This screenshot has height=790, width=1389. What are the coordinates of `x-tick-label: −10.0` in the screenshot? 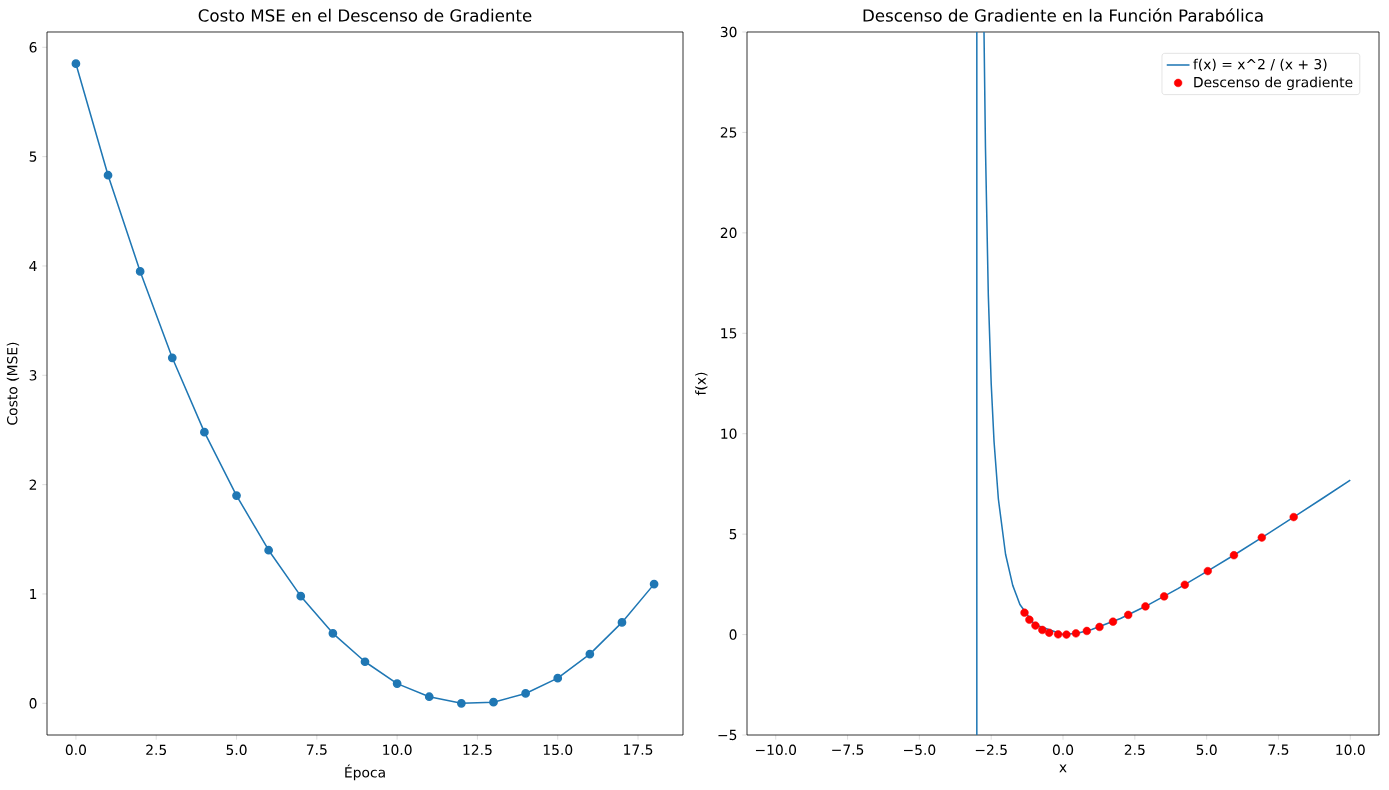 It's located at (776, 750).